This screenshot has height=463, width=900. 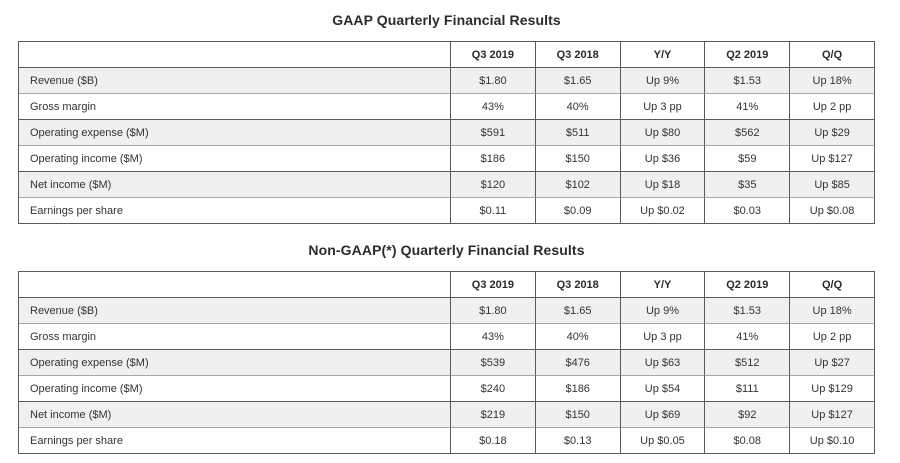 I want to click on cell-value: Up $29, so click(x=832, y=133).